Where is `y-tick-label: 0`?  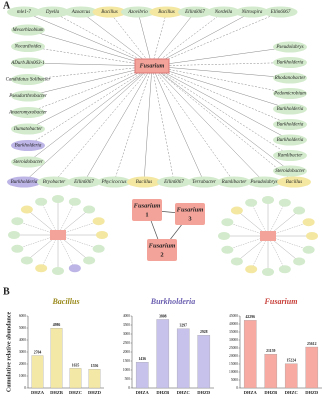
y-tick-label: 0 is located at coordinates (237, 388).